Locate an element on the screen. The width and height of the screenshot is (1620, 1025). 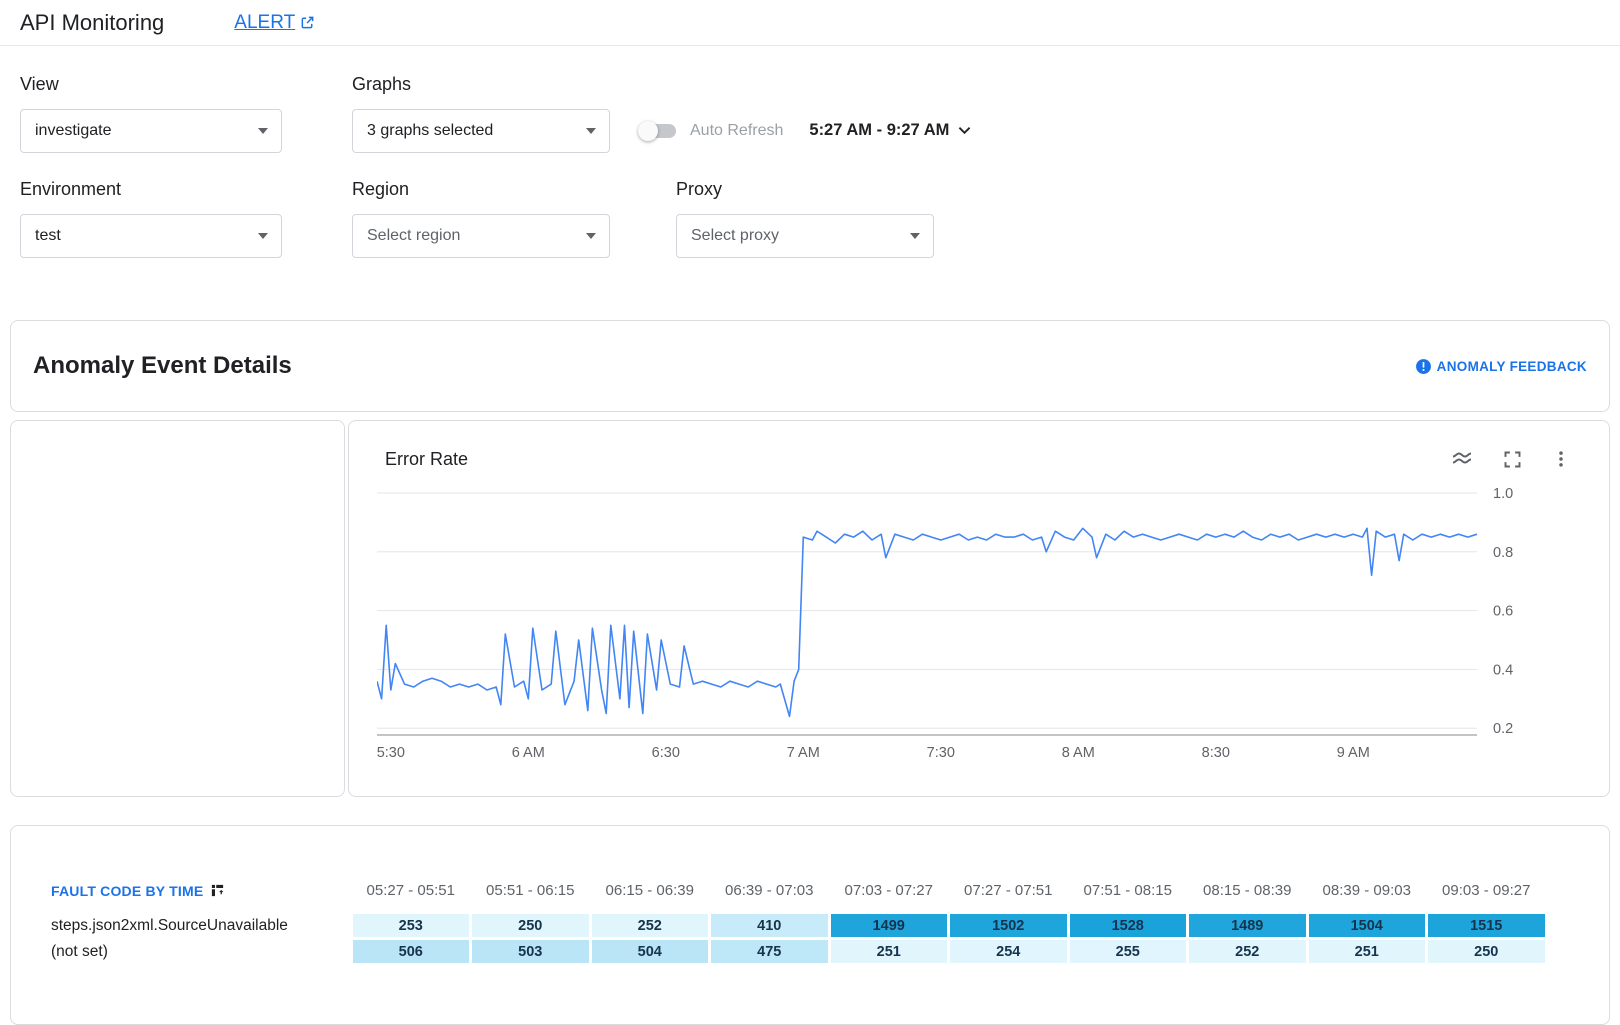
time-range-selector: 5:27 AM - 9:27 AM is located at coordinates (890, 130).